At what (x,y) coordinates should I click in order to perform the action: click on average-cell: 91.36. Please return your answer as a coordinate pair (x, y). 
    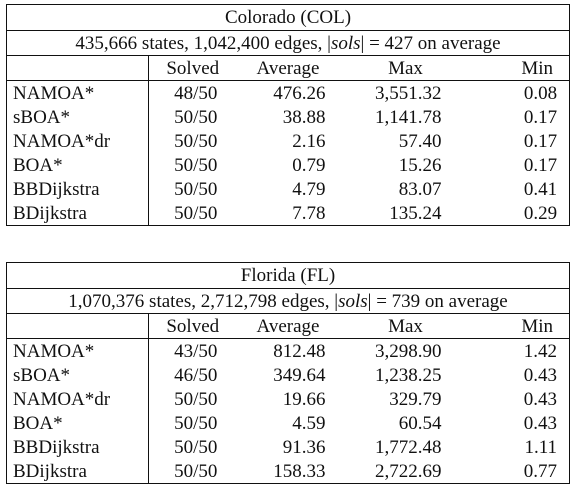
    Looking at the image, I should click on (304, 447).